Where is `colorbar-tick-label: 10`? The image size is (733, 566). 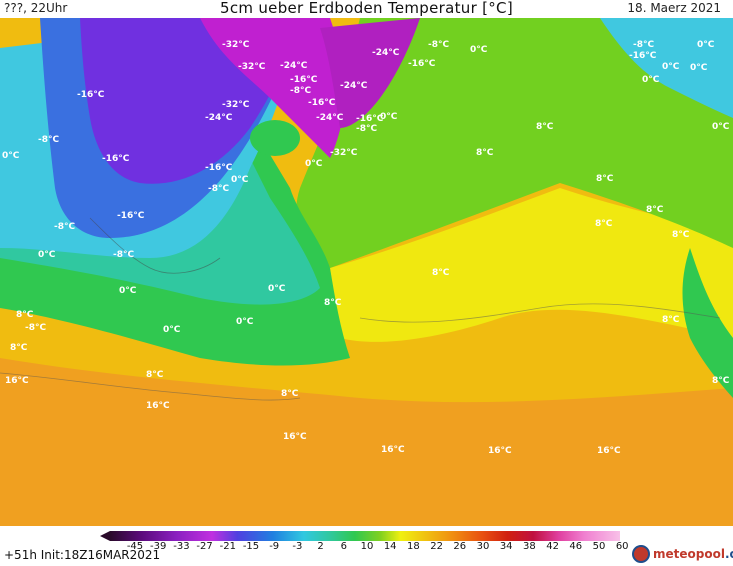
colorbar-tick-label: 10 is located at coordinates (367, 546).